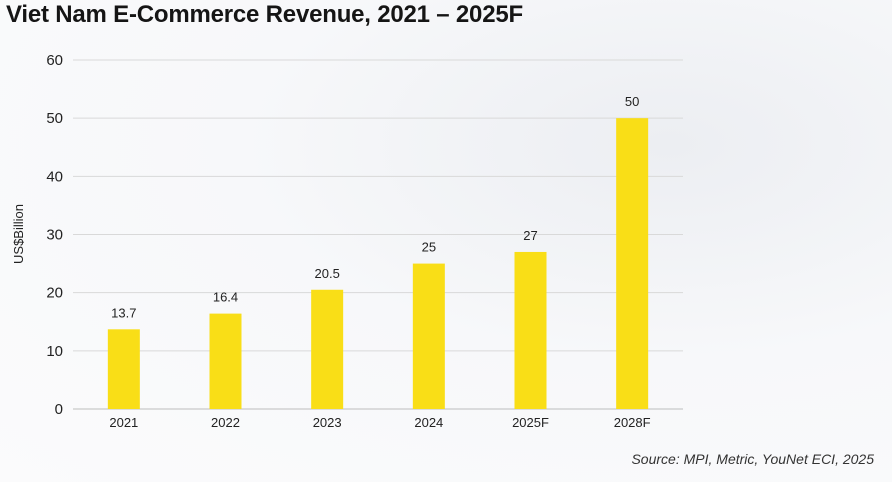  What do you see at coordinates (428, 422) in the screenshot?
I see `x-tick-label: 2024` at bounding box center [428, 422].